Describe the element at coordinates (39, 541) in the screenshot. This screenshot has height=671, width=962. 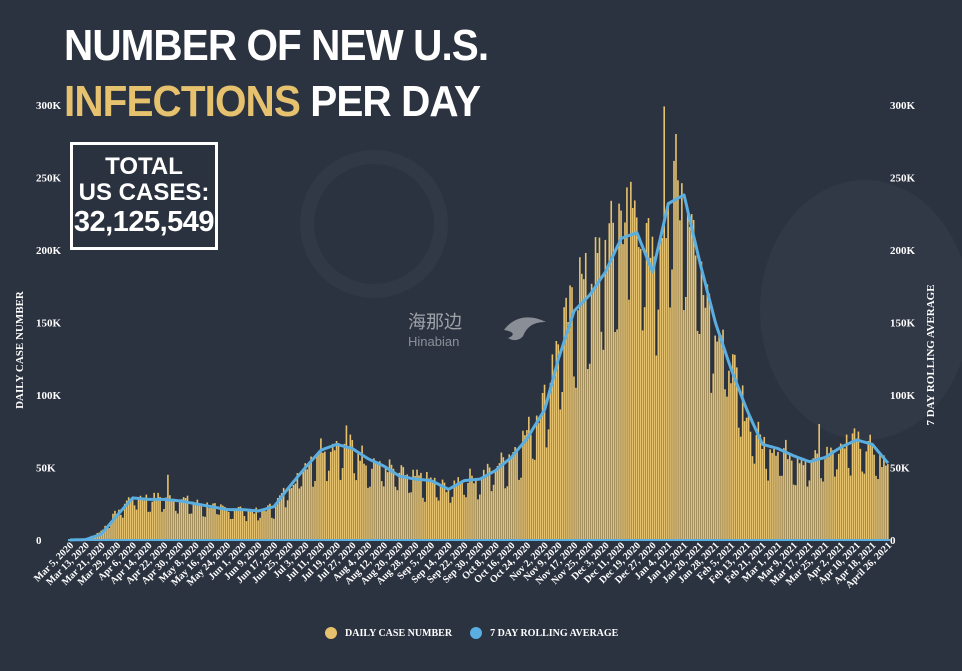
I see `y-tick-left-0: 0` at that location.